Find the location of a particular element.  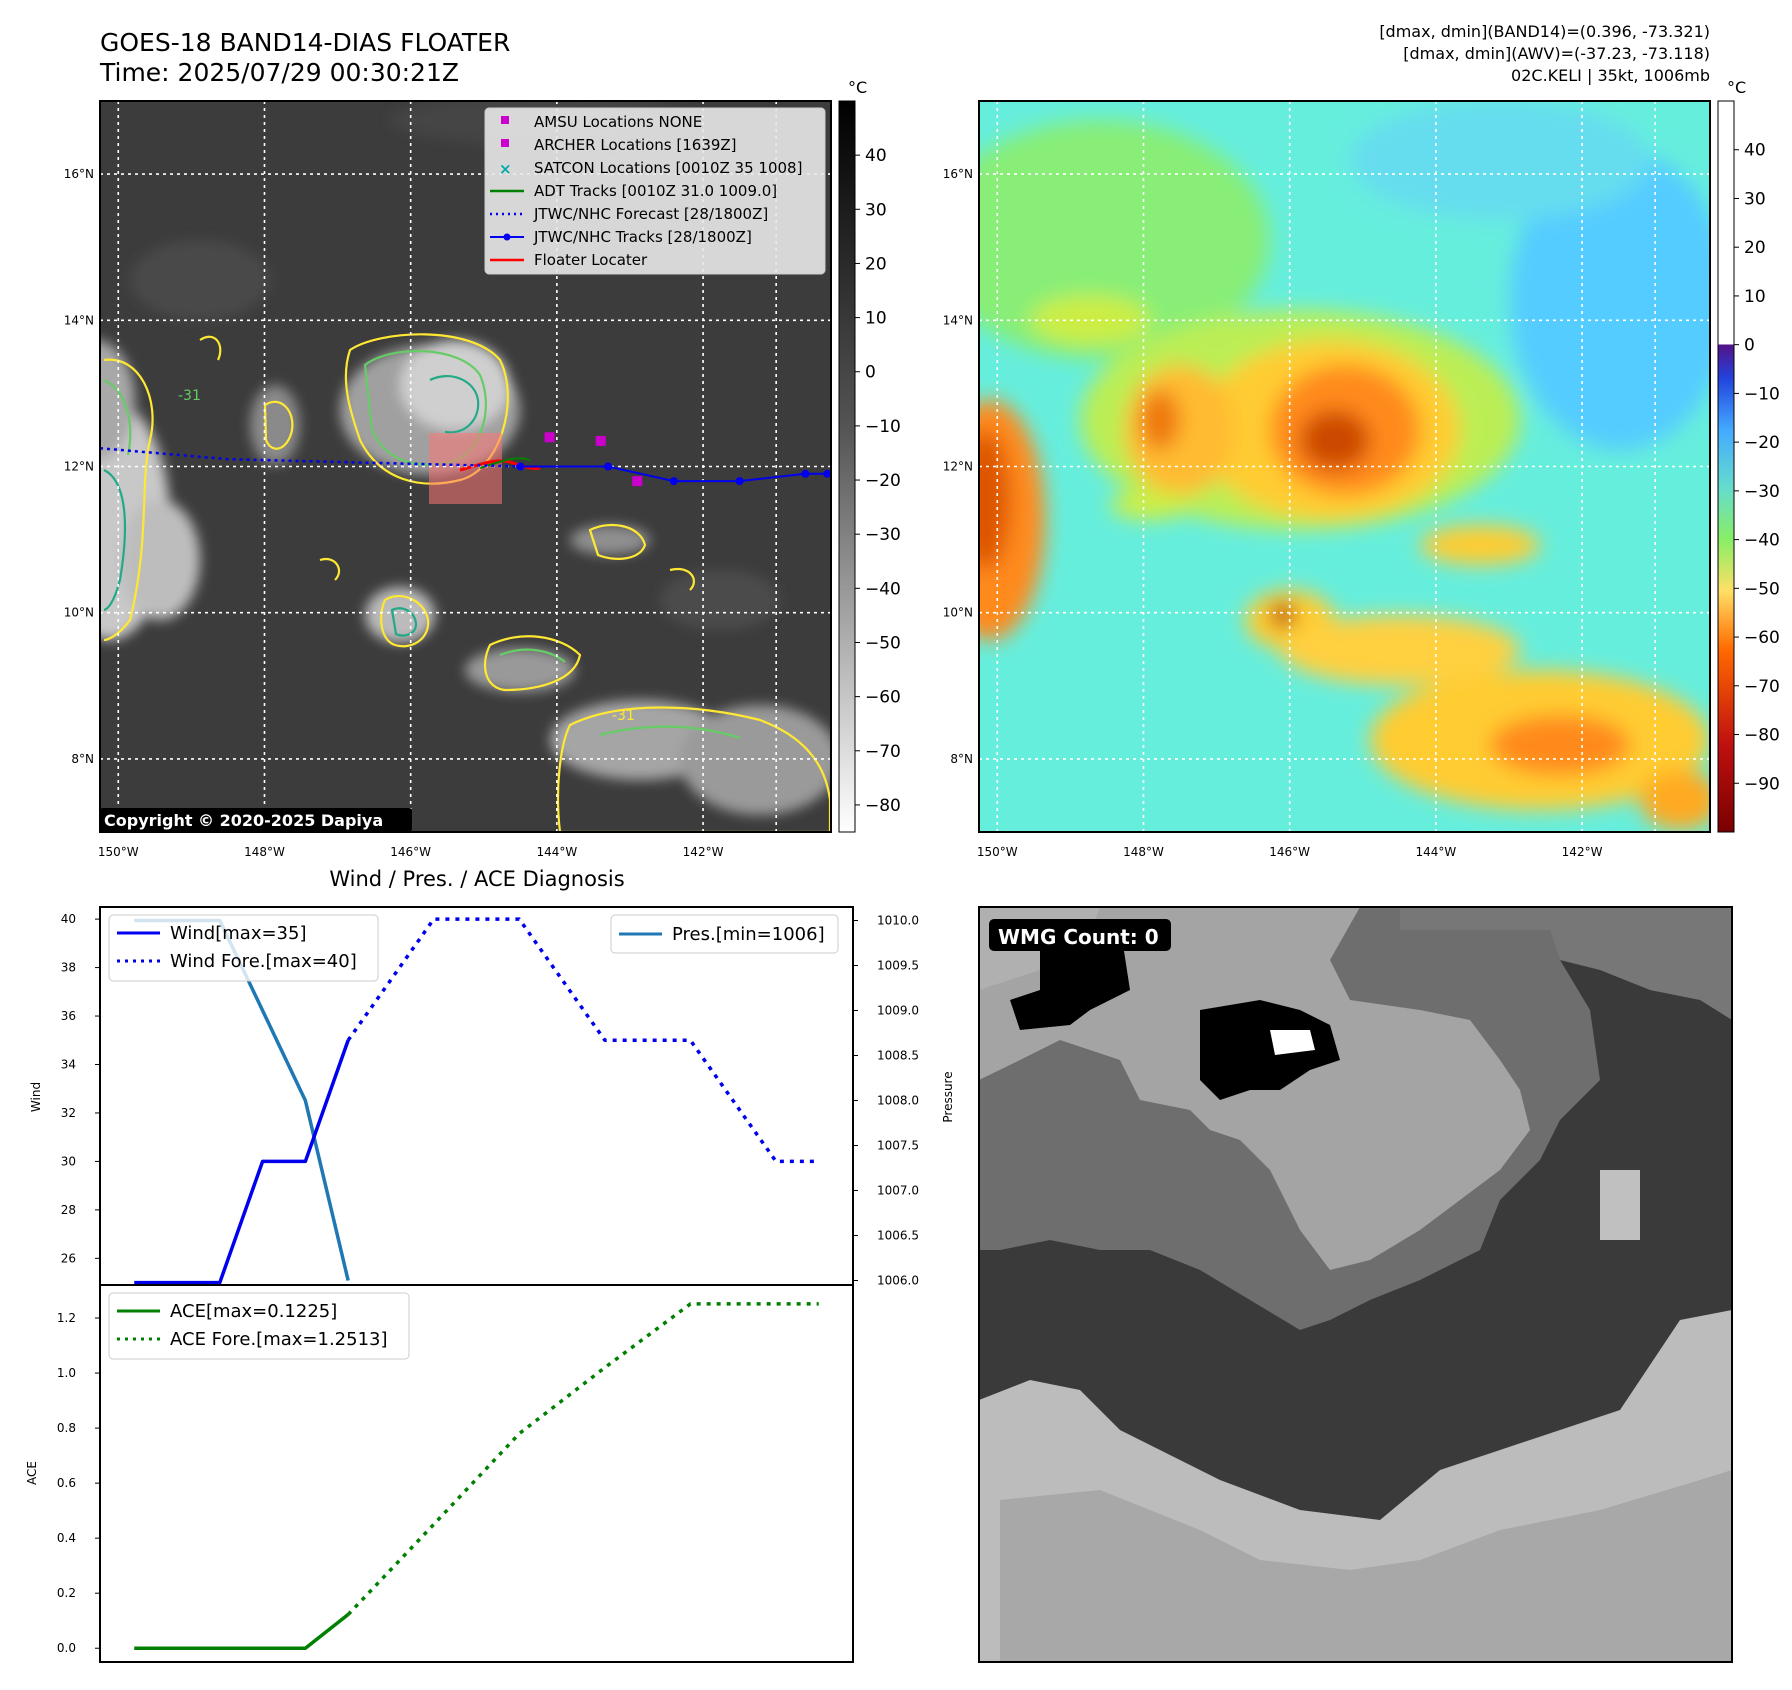

pressure-tick-label: 1009.0 is located at coordinates (898, 1011).